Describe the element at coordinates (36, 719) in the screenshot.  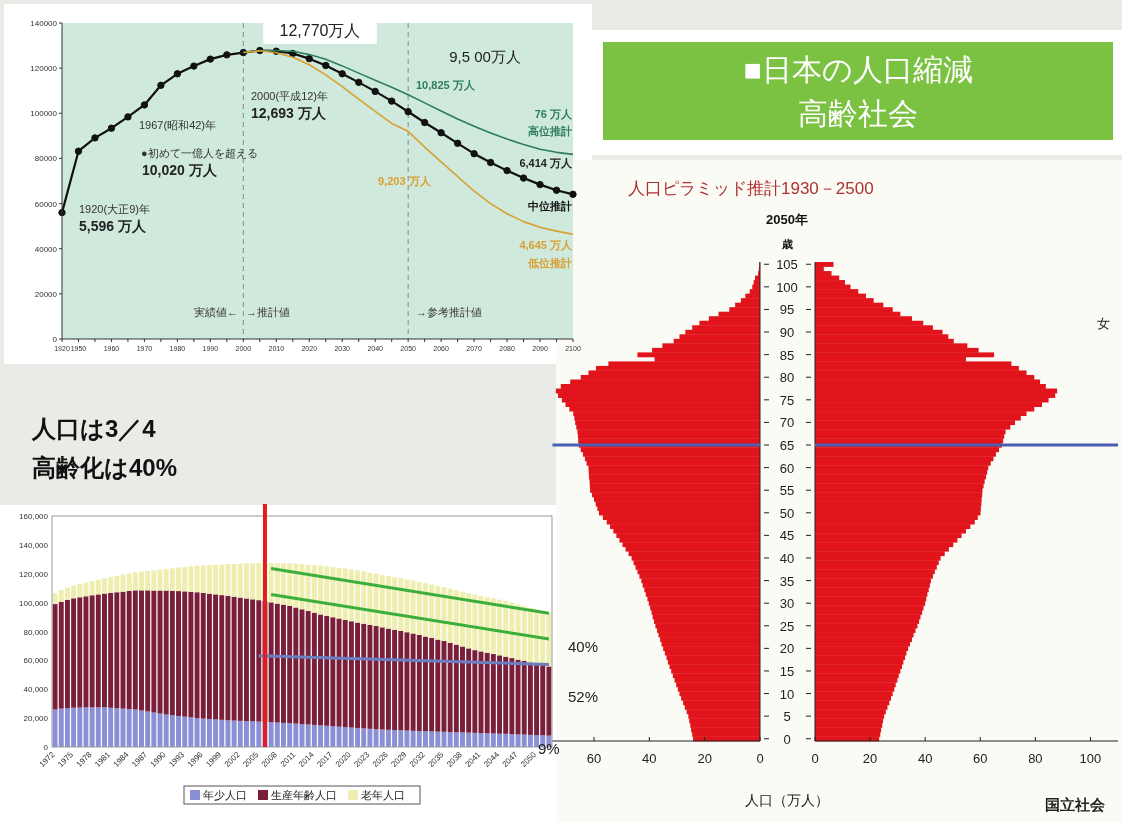
I see `y-tick-label: 20,000` at that location.